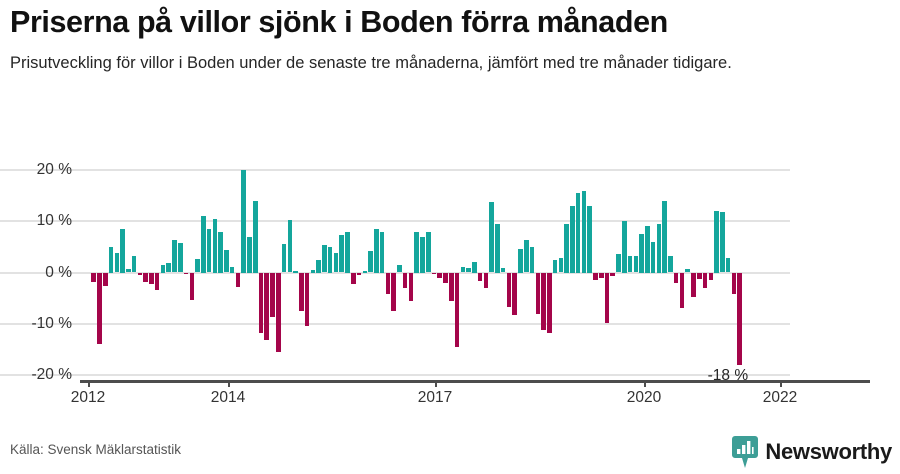 The width and height of the screenshot is (900, 474). Describe the element at coordinates (88, 397) in the screenshot. I see `x-axis-tick-label: 2012` at that location.